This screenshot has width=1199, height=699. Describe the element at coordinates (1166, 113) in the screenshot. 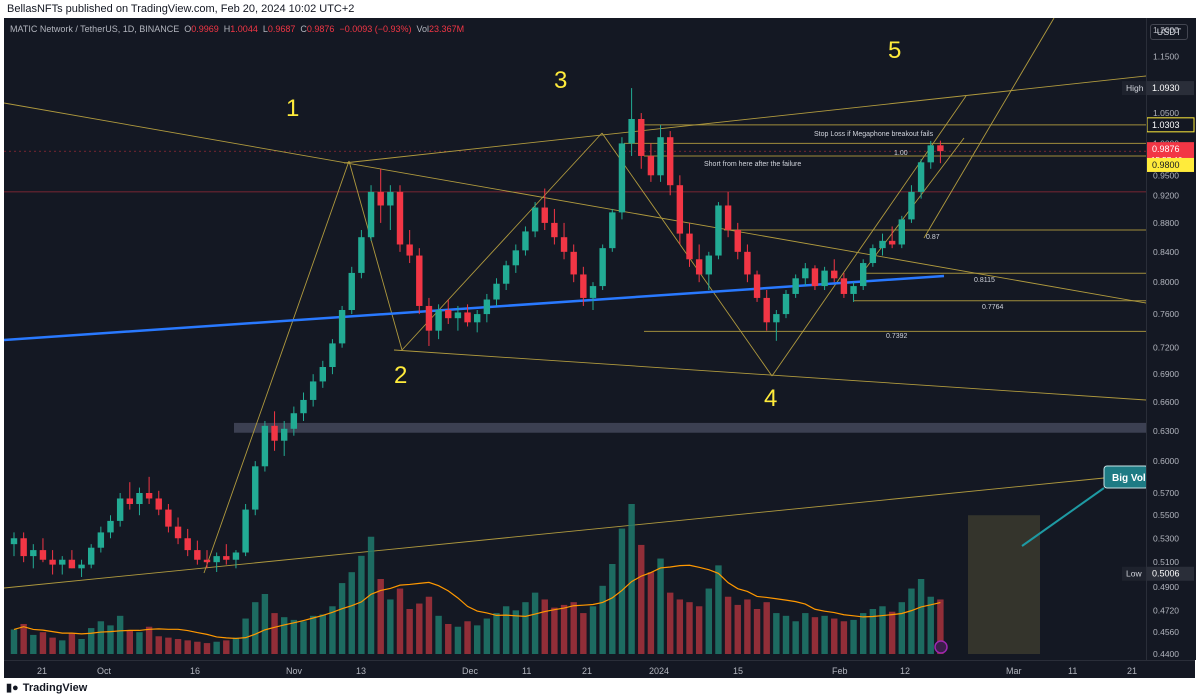

I see `y-tick-label: 1.0500` at that location.